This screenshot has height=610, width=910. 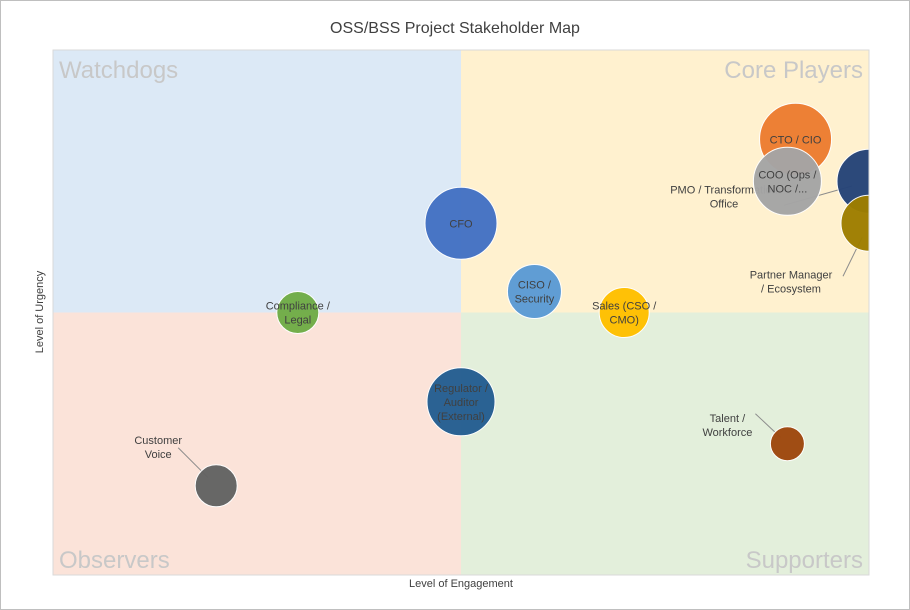 I want to click on chart-title: OSS/BSS Project Stakeholder Map, so click(x=455, y=28).